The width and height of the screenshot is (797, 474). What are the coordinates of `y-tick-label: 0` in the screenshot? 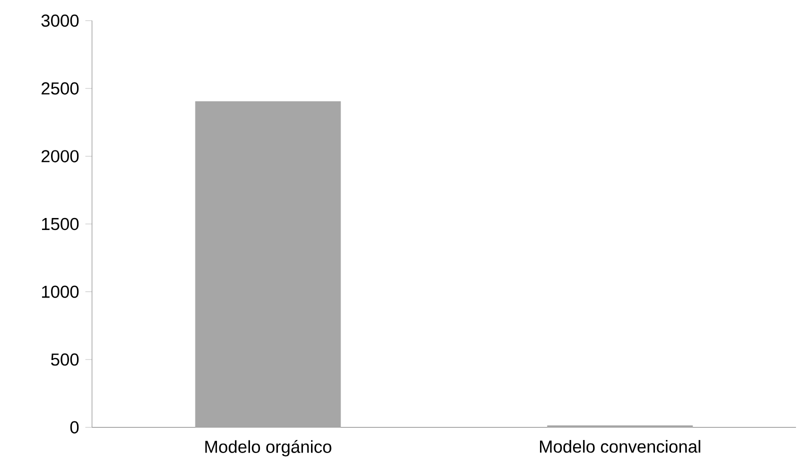 It's located at (74, 427).